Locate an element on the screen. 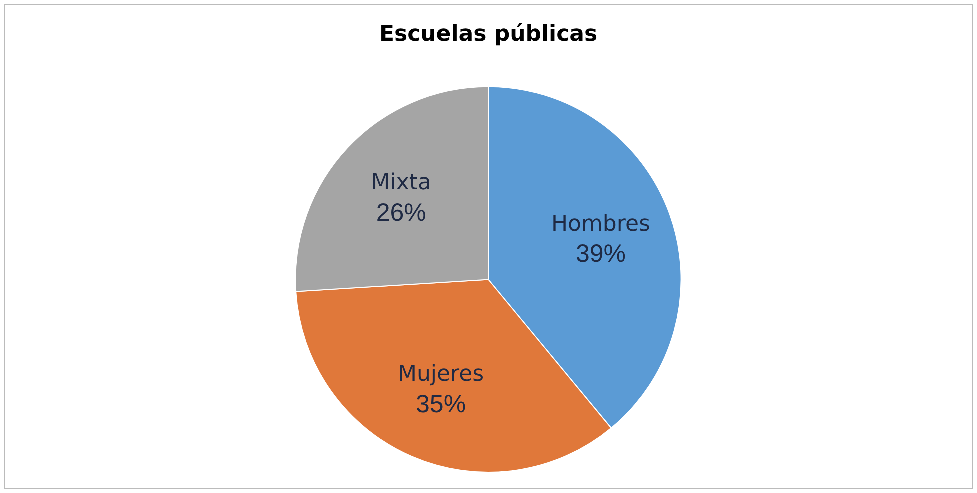 The height and width of the screenshot is (493, 977). slice-label: Mujeres is located at coordinates (441, 375).